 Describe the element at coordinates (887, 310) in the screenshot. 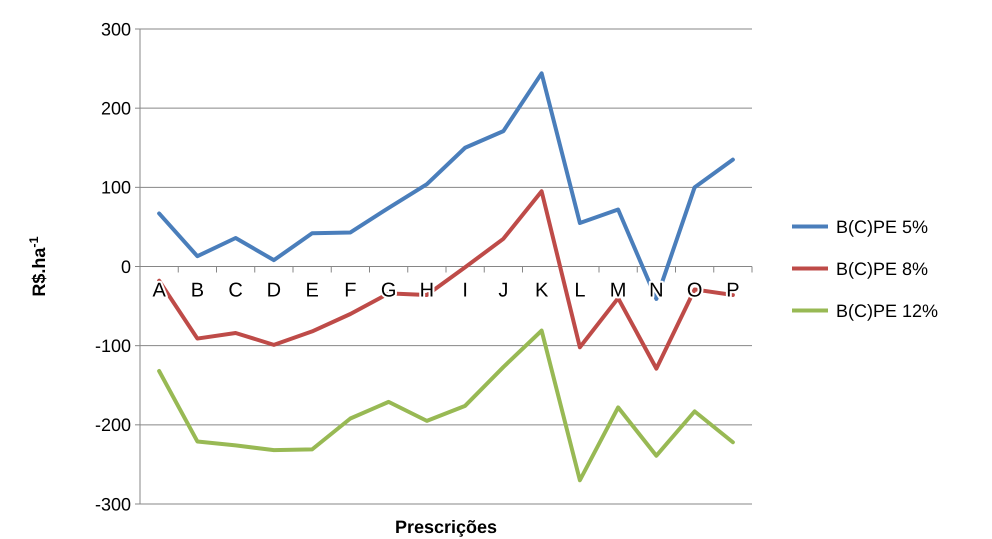

I see `legend-label: B(C)PE 12%` at that location.